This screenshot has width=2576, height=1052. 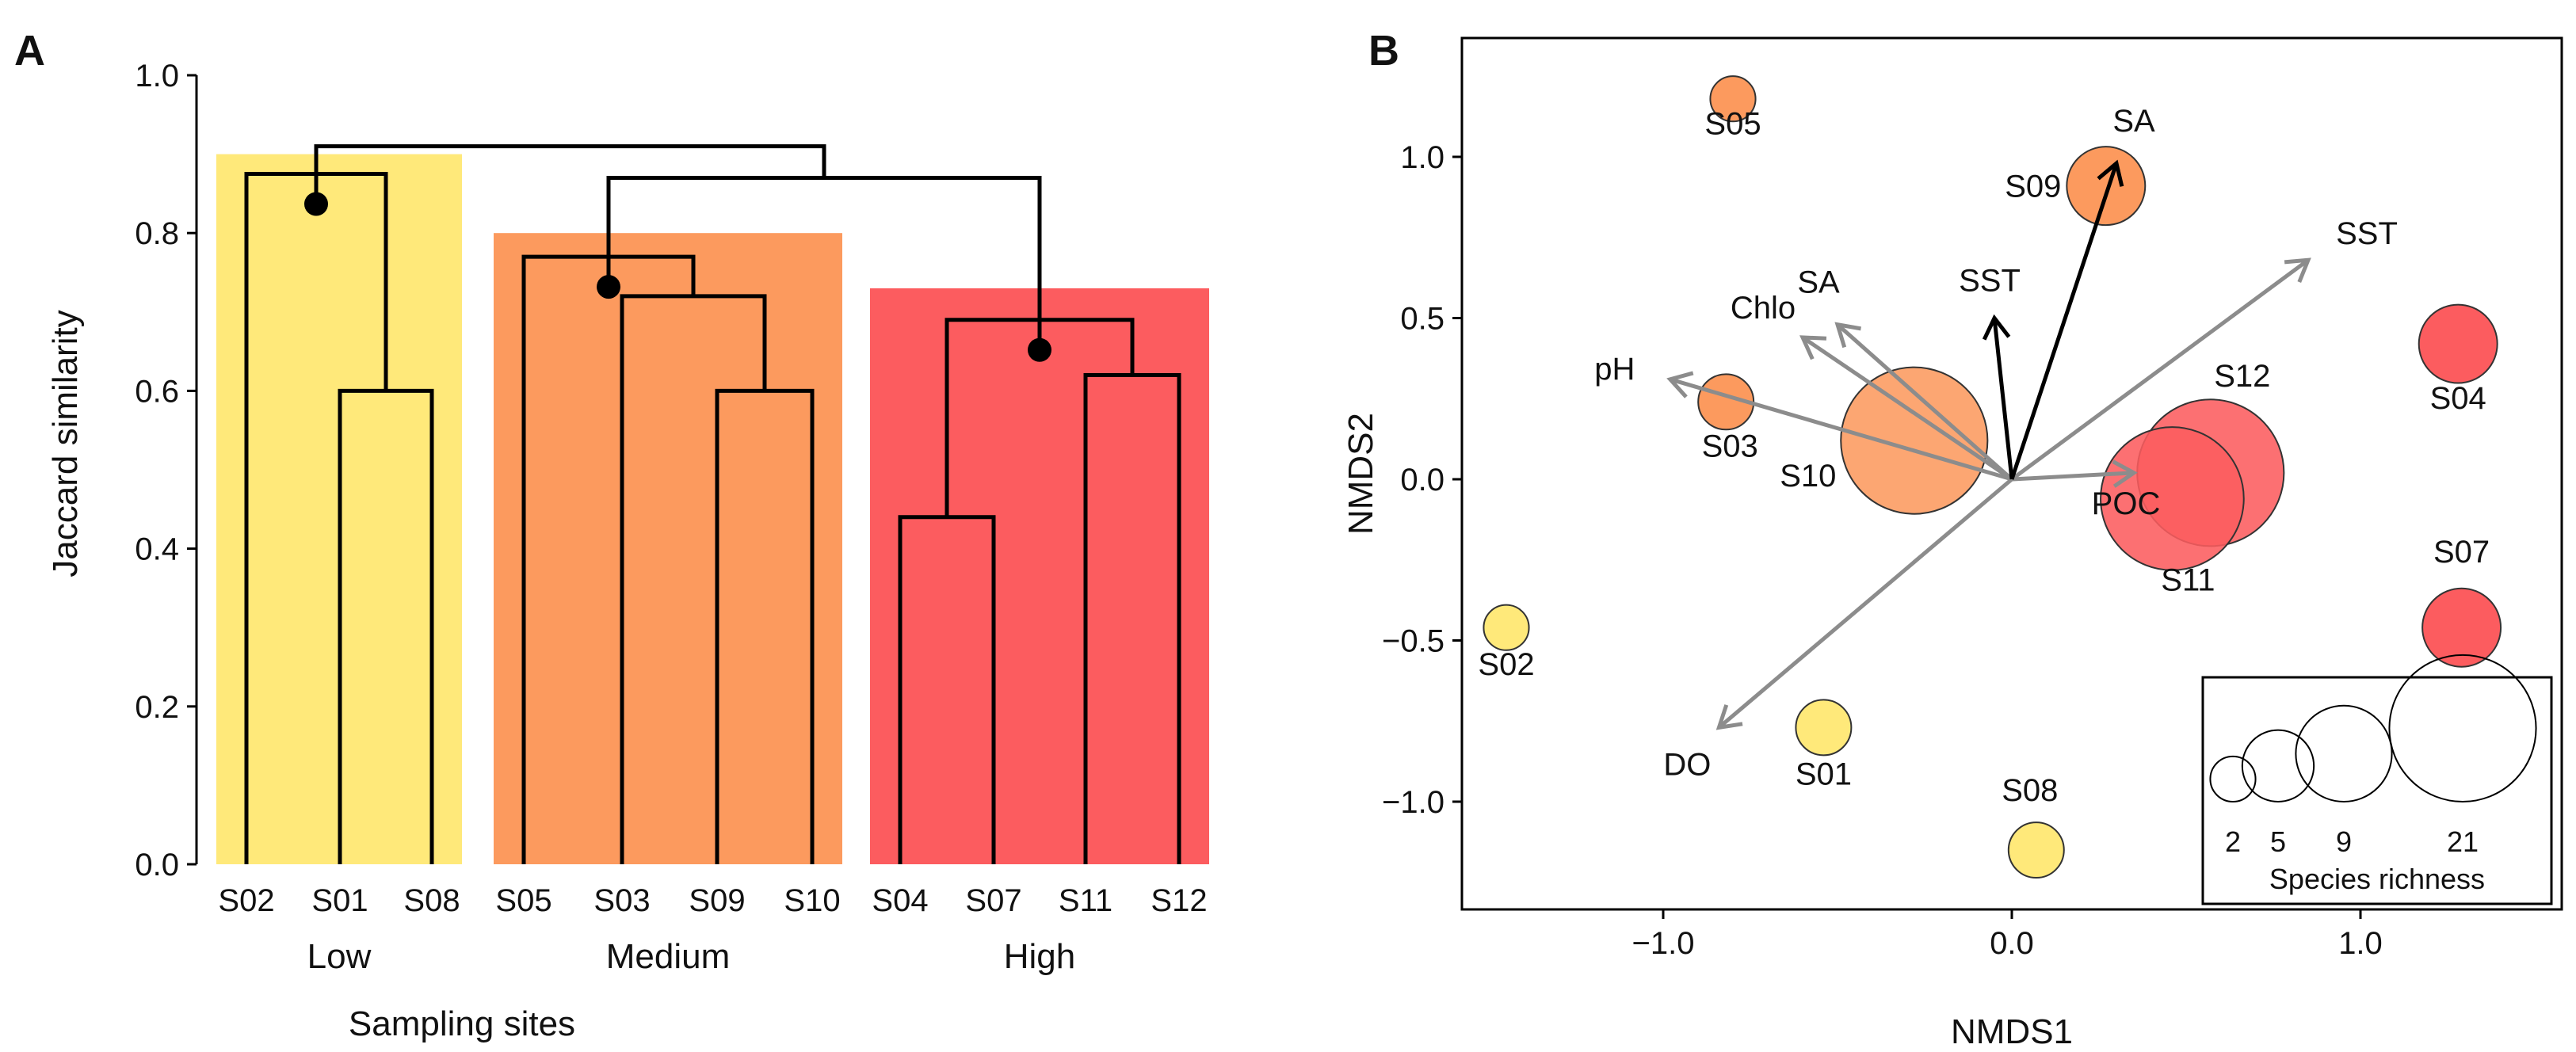 I want to click on site-point-s11, so click(x=2172, y=498).